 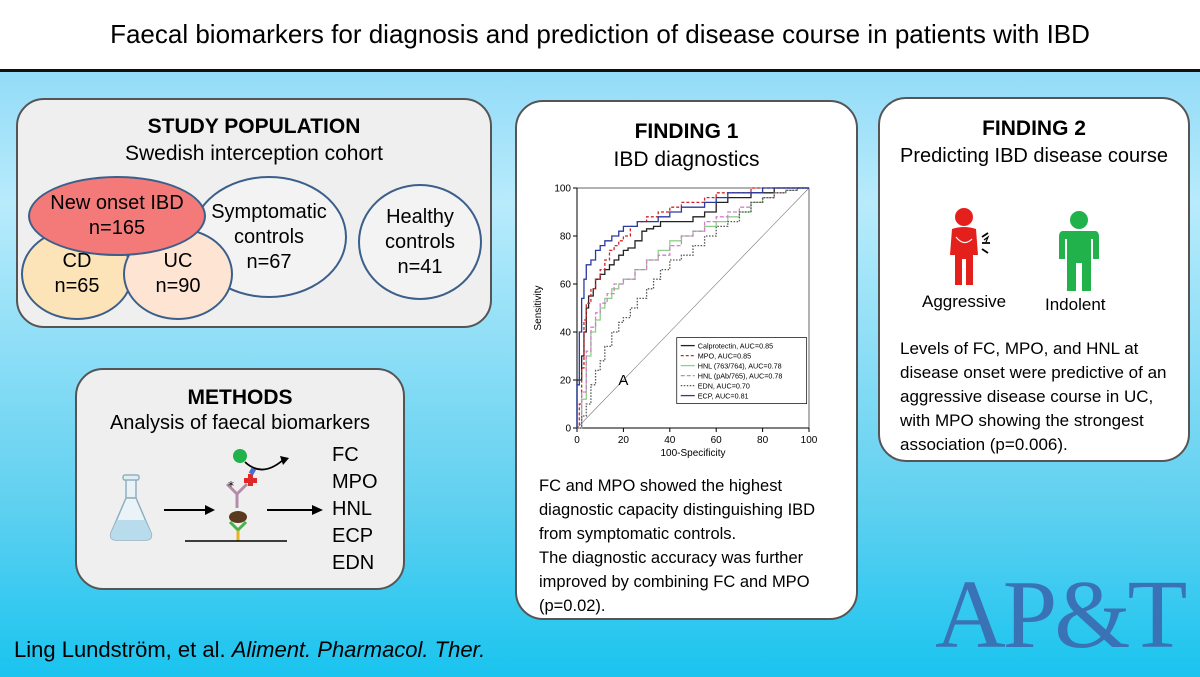 What do you see at coordinates (1061, 615) in the screenshot?
I see `journal-logo: AP&T` at bounding box center [1061, 615].